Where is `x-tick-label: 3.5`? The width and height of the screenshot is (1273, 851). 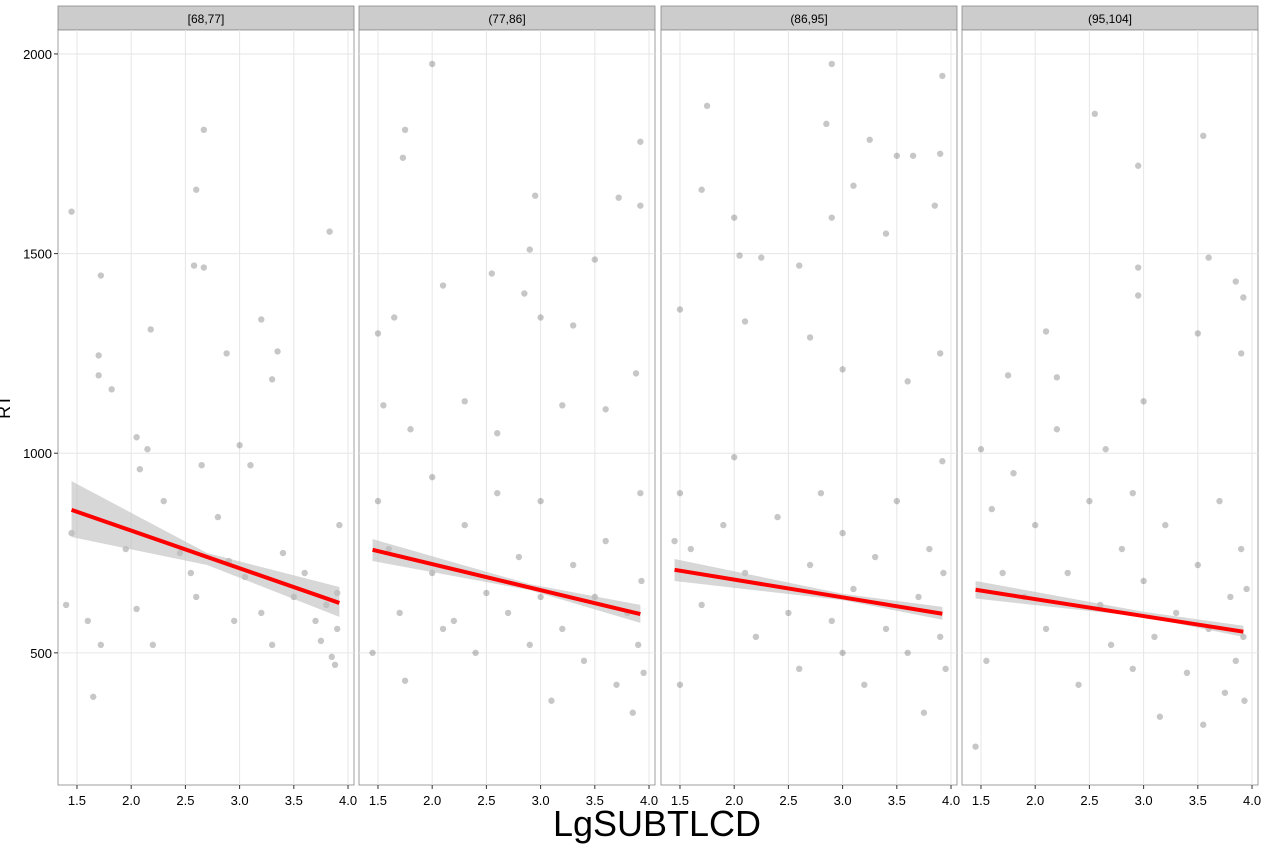
x-tick-label: 3.5 is located at coordinates (294, 800).